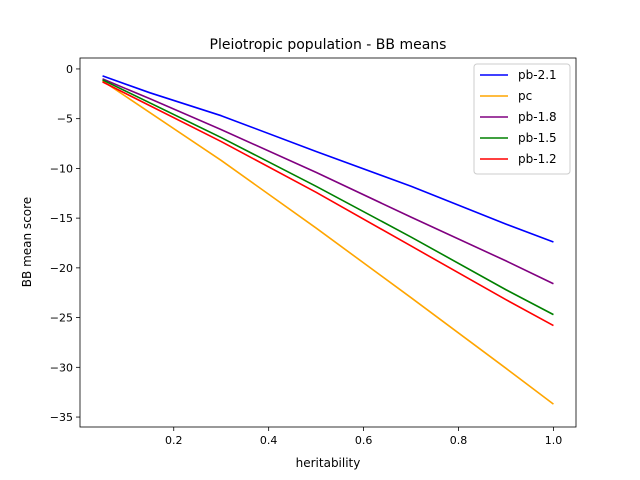 This screenshot has height=480, width=640. I want to click on y-tick-label: −5, so click(65, 119).